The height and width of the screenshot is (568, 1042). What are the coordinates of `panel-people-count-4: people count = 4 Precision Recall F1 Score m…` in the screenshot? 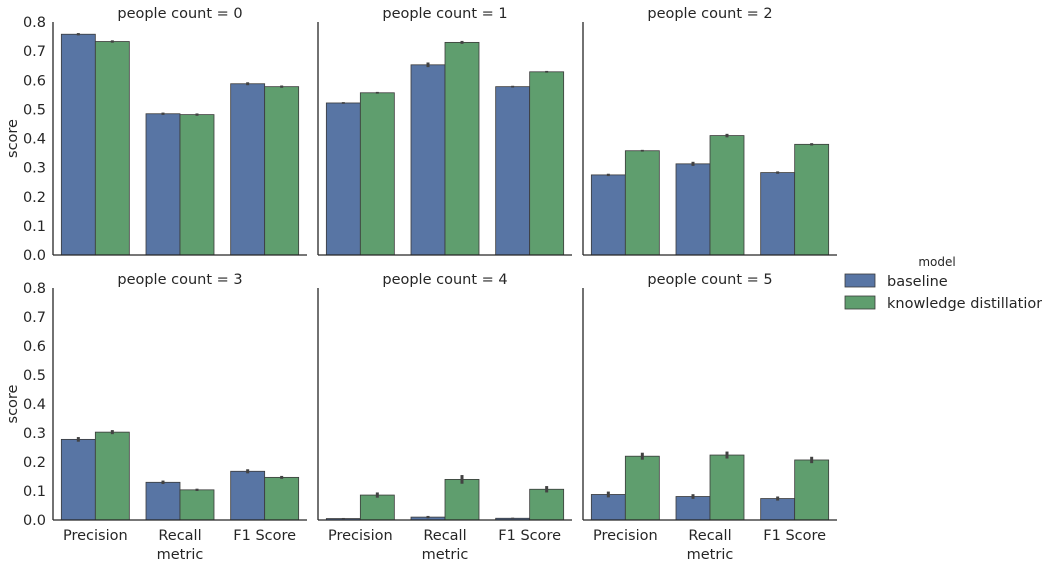 It's located at (444, 417).